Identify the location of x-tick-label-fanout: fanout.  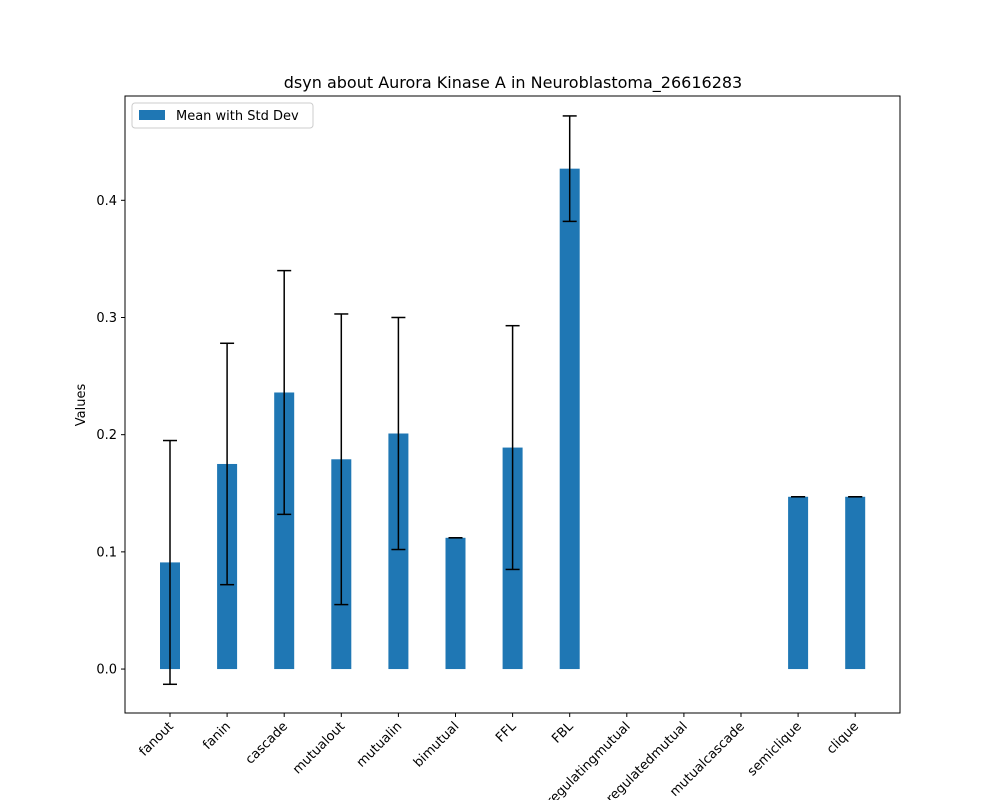
(156, 739).